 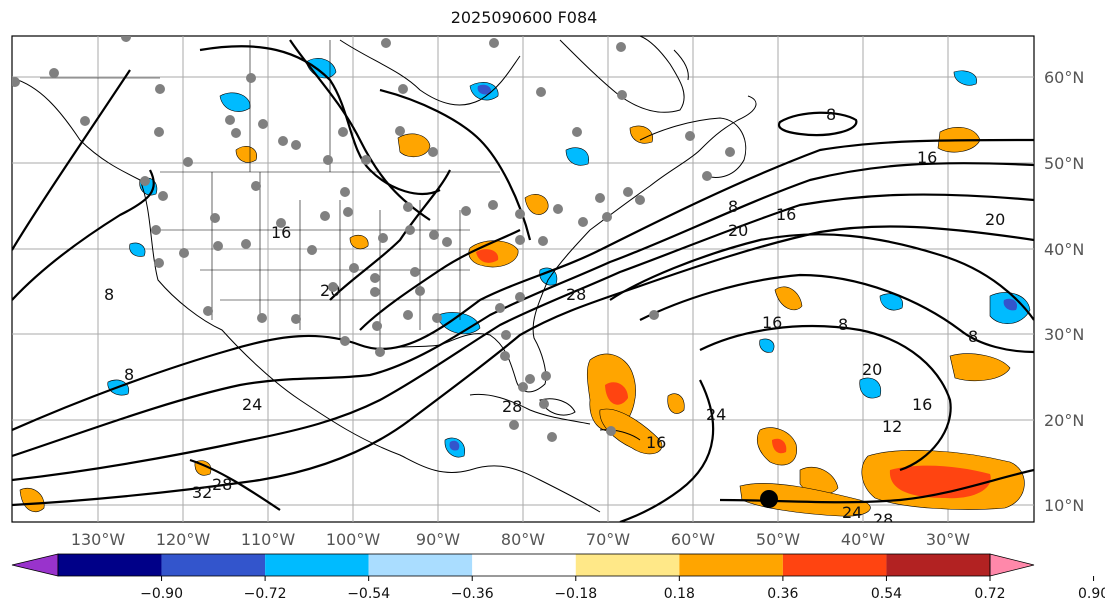 What do you see at coordinates (679, 594) in the screenshot?
I see `colorbar-tick-label: 0.18` at bounding box center [679, 594].